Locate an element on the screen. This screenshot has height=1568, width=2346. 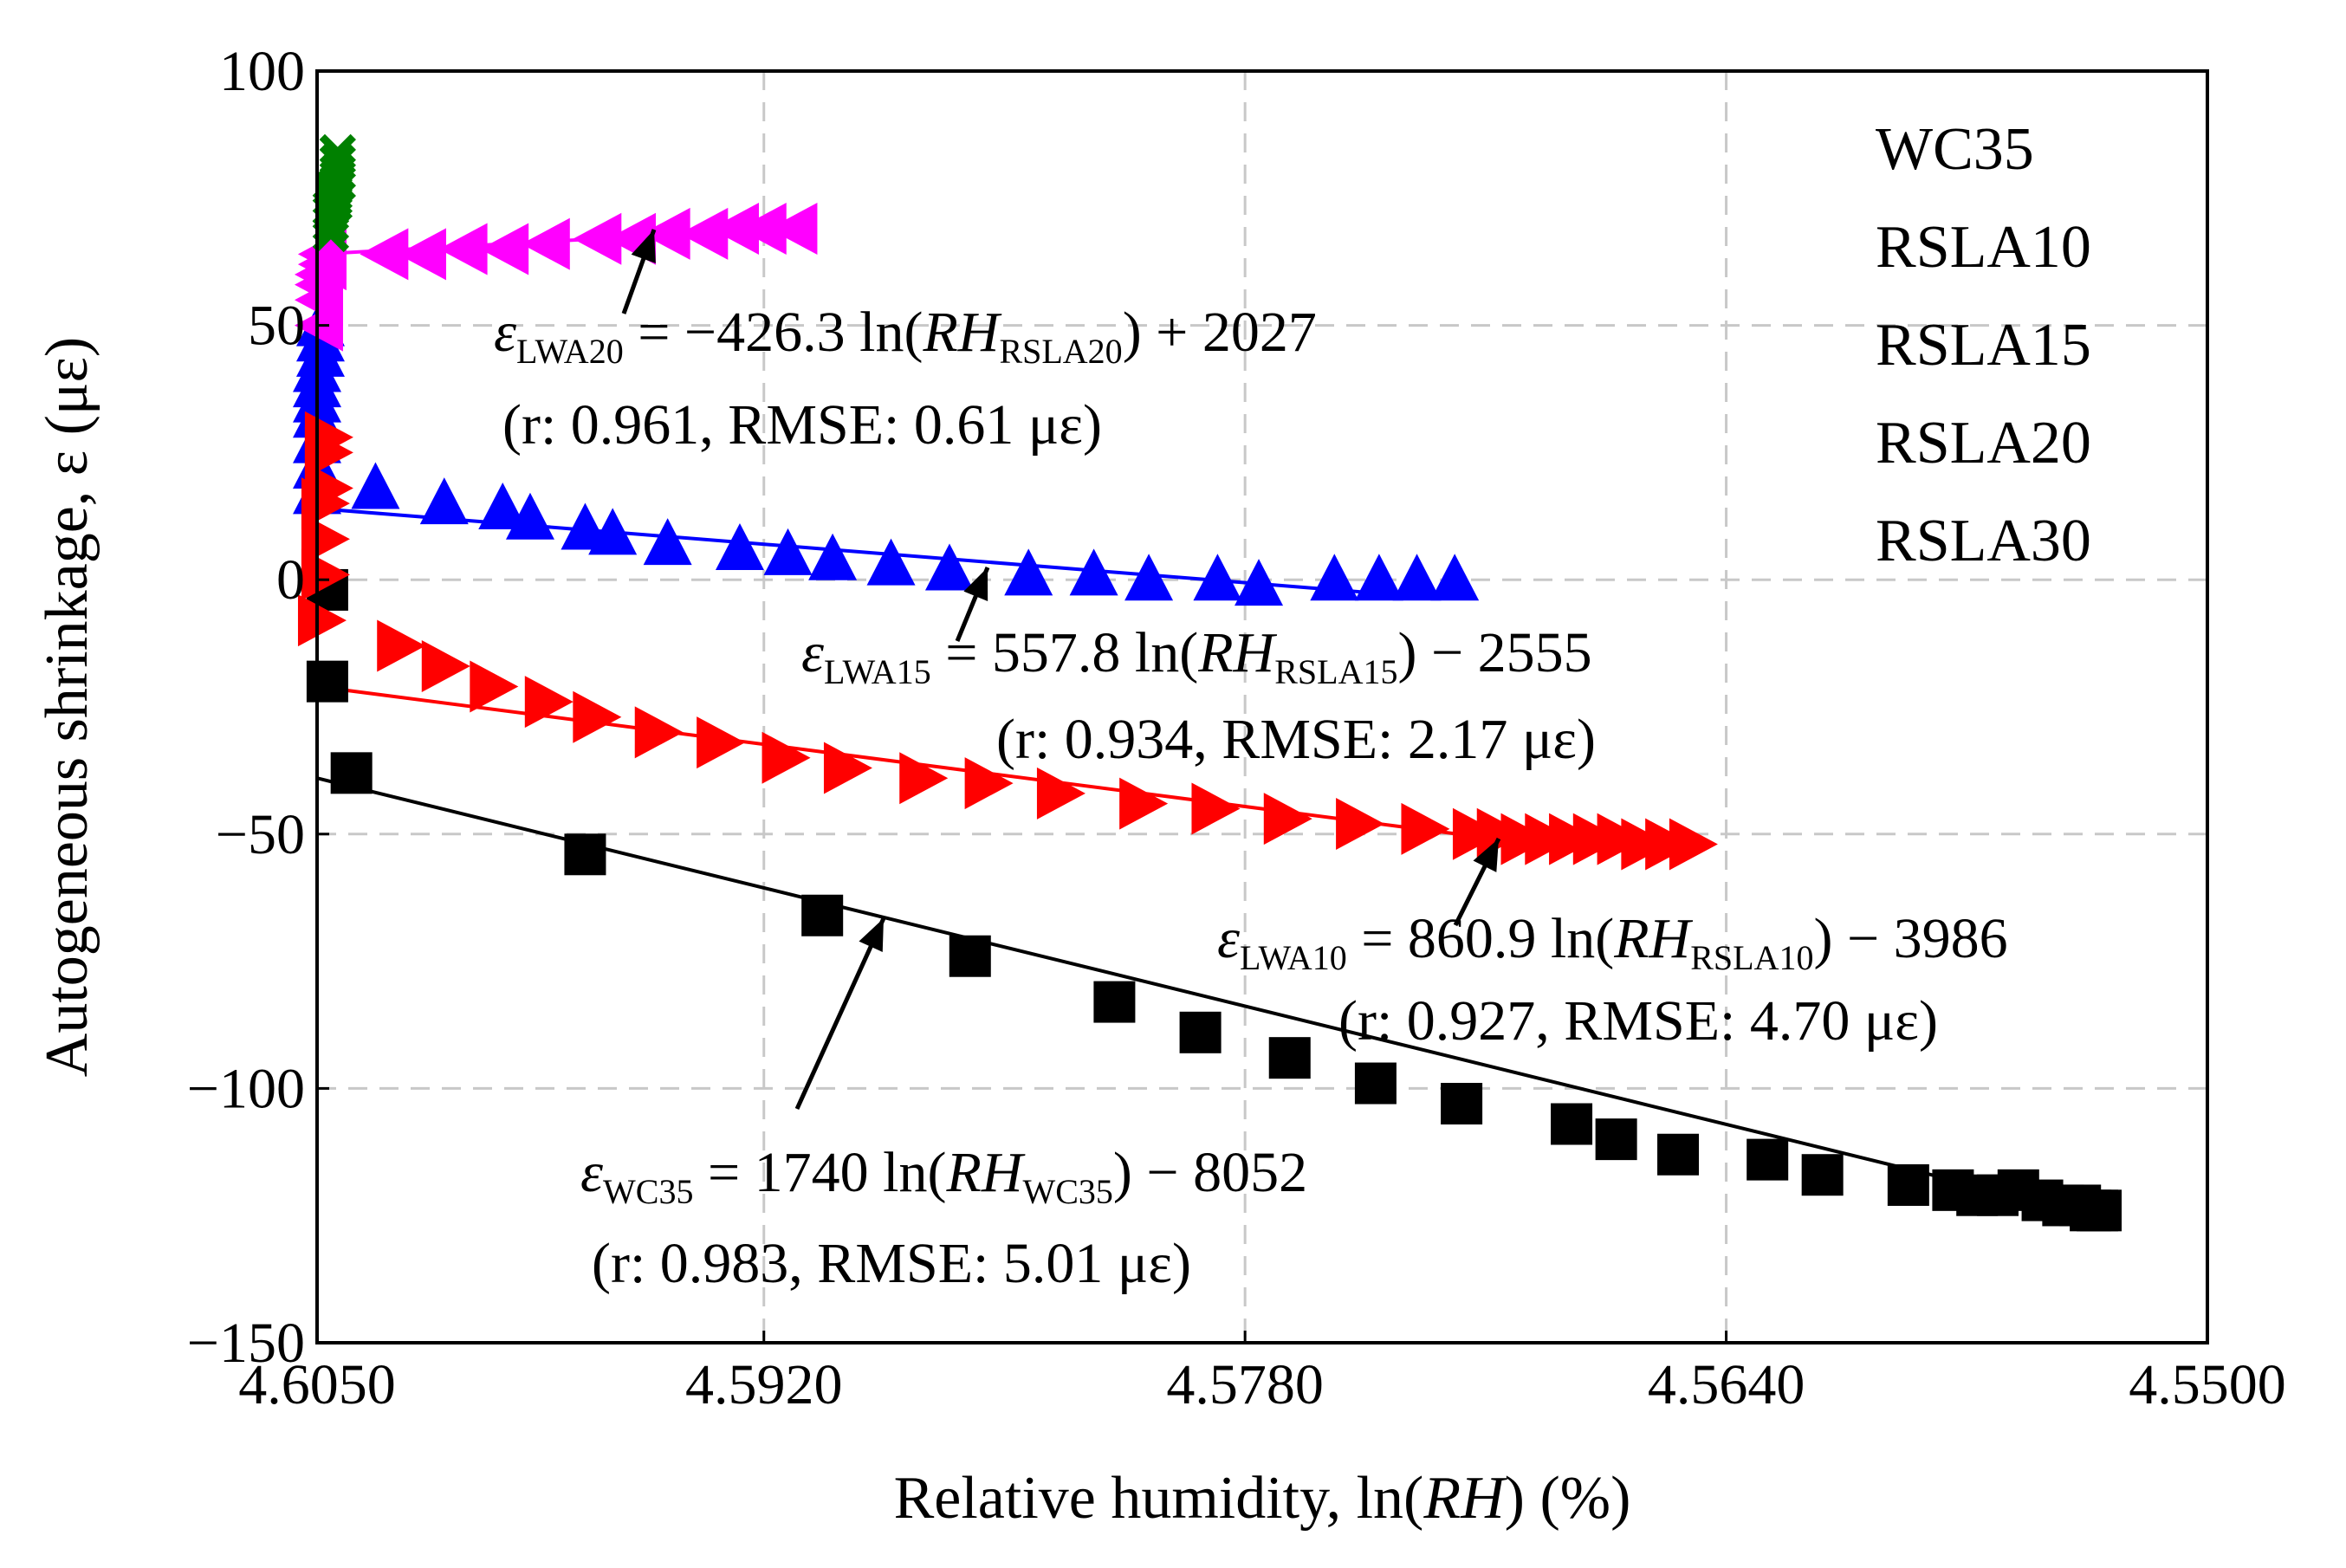
arrow-rsla20-head is located at coordinates (643, 247).